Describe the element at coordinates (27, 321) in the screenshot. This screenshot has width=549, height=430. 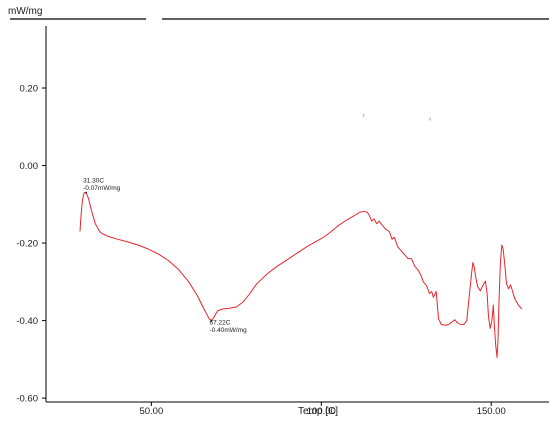
I see `y-tick-label-3: -0.40` at that location.